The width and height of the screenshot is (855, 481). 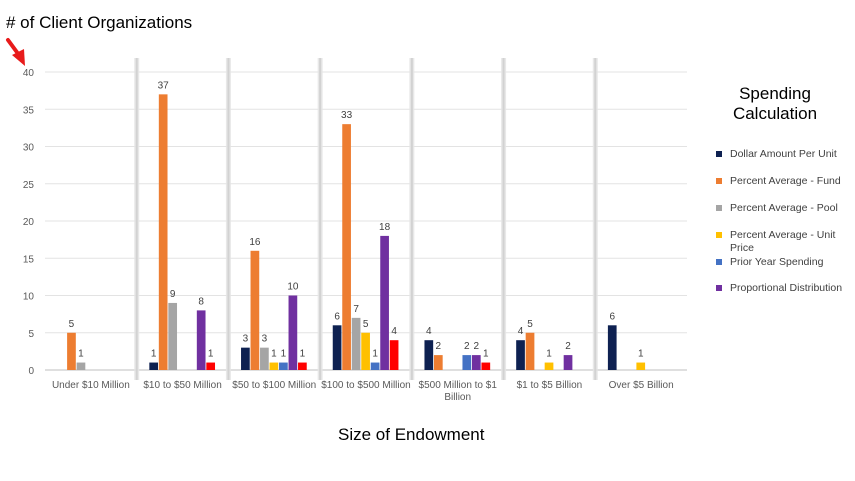 I want to click on legend-item: Percent Average - Pool, so click(x=783, y=208).